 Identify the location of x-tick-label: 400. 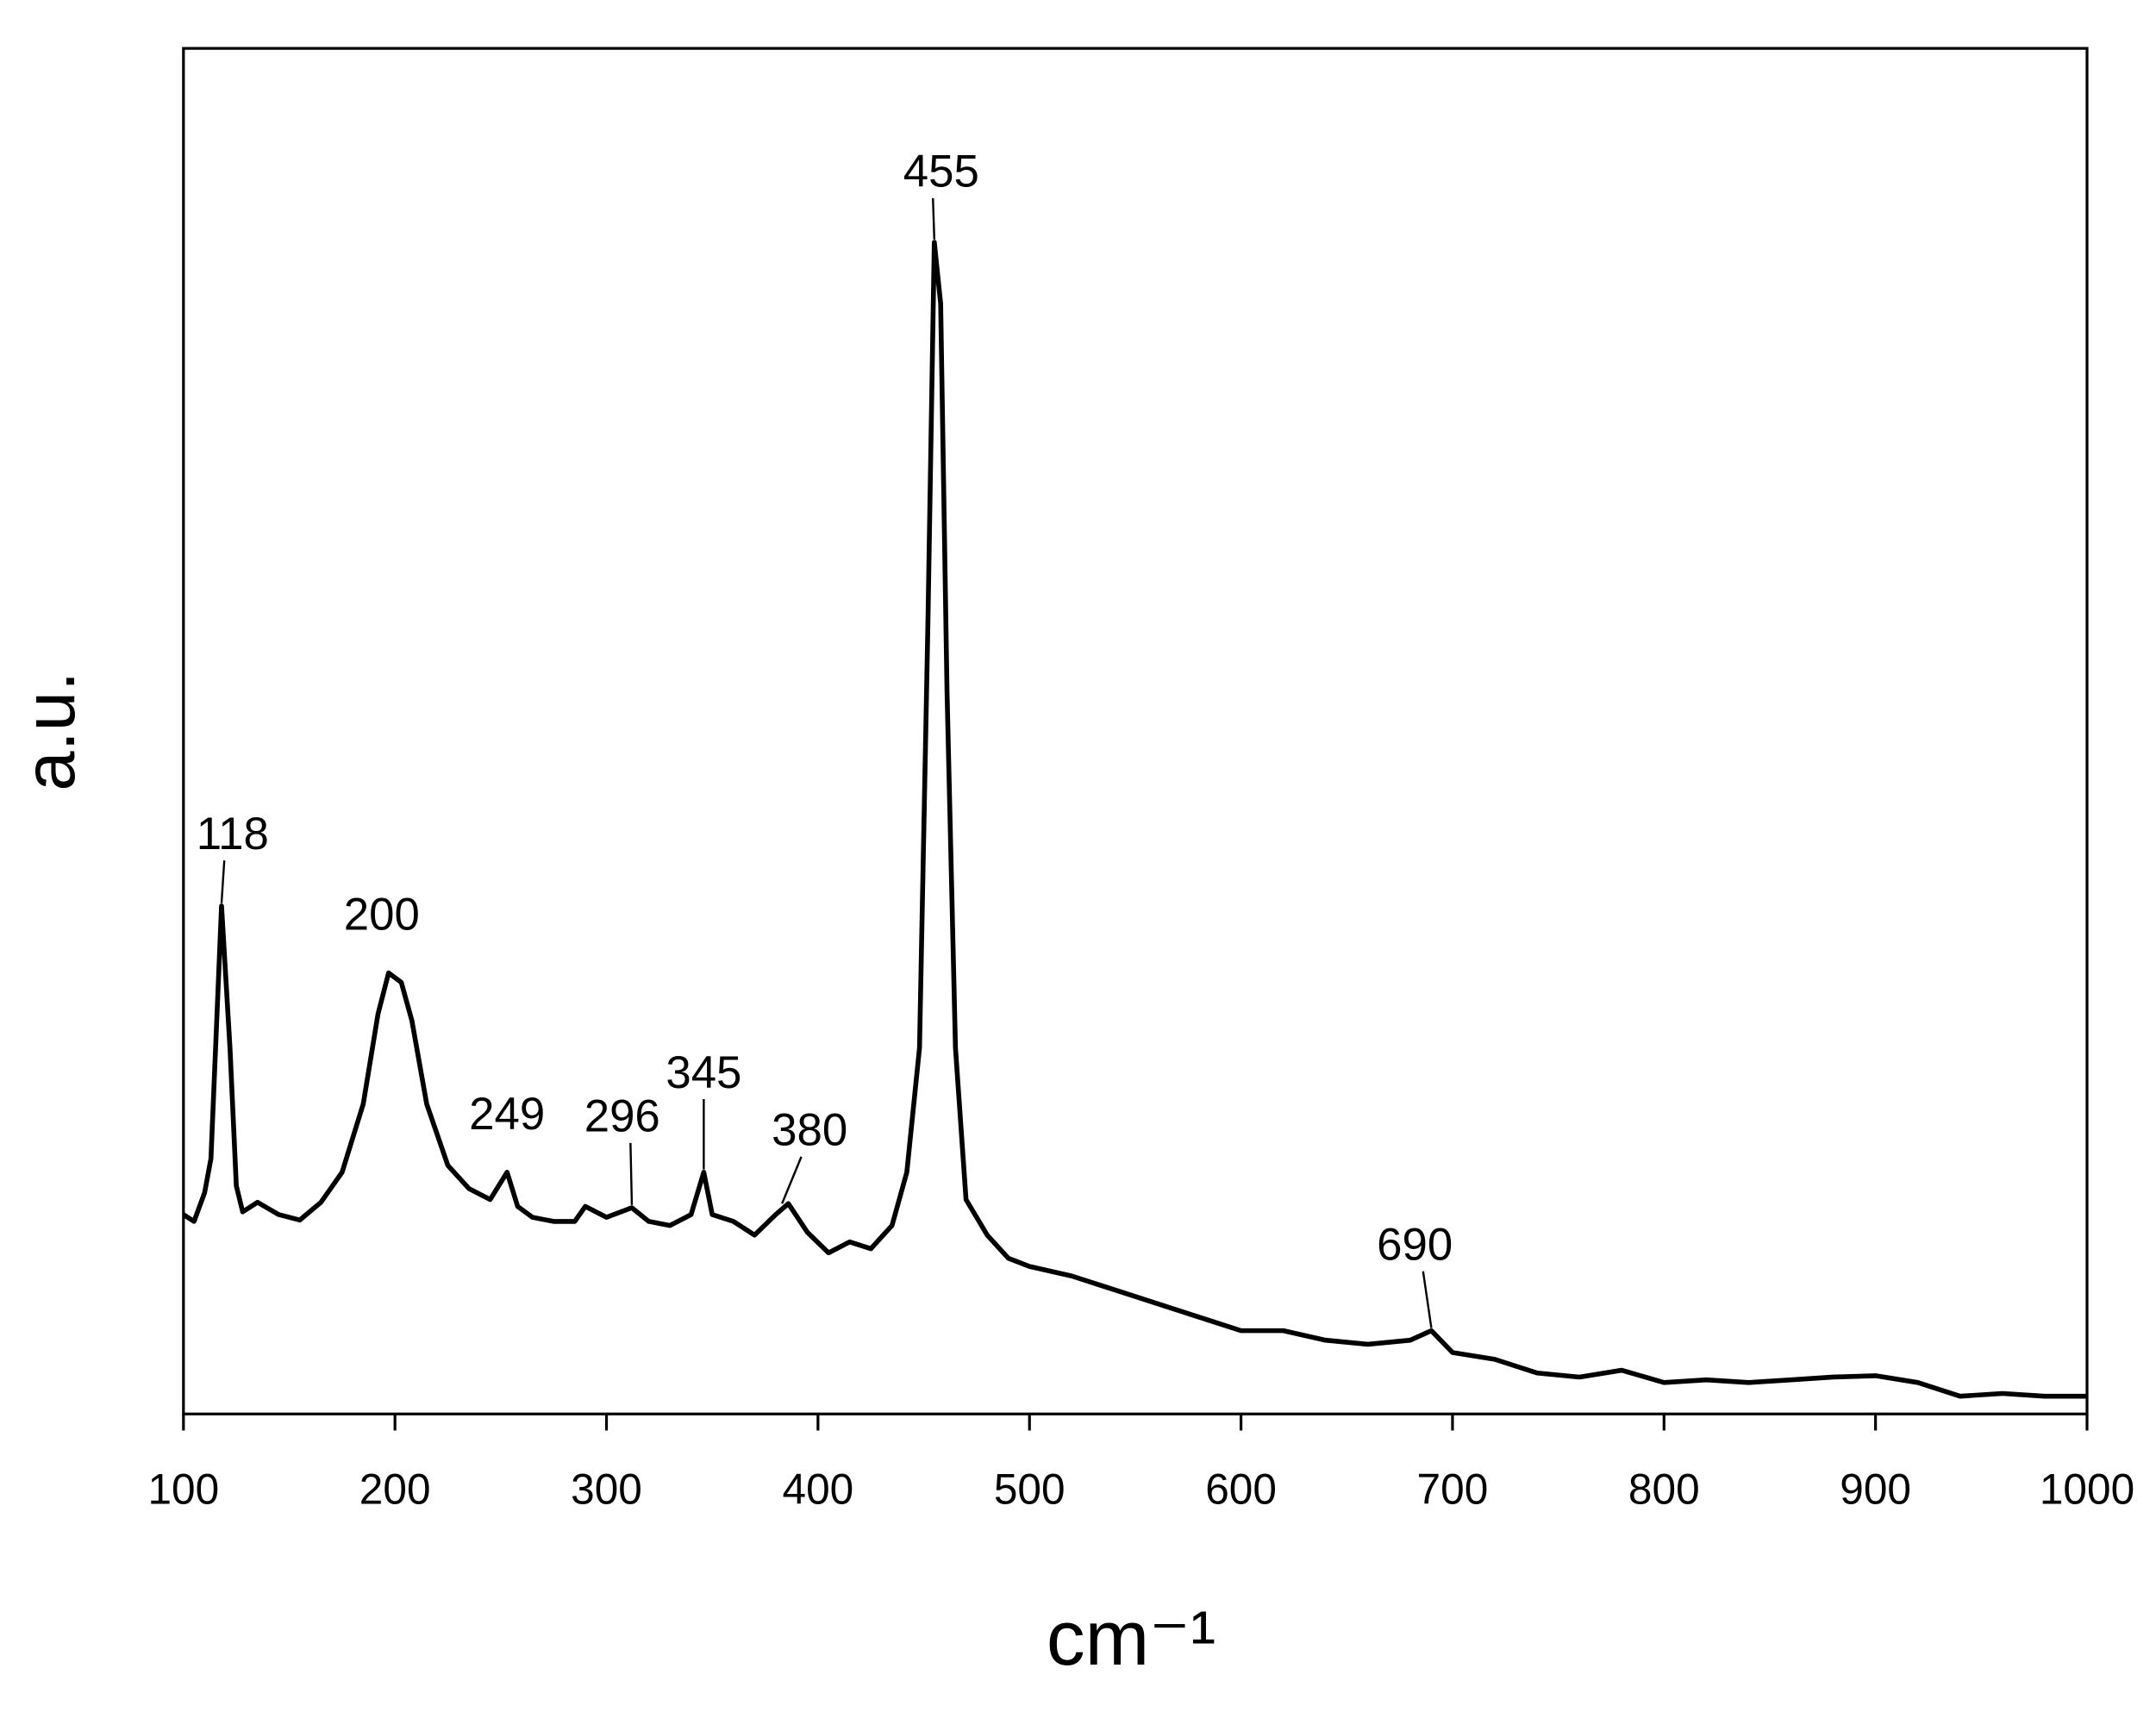
(818, 1489).